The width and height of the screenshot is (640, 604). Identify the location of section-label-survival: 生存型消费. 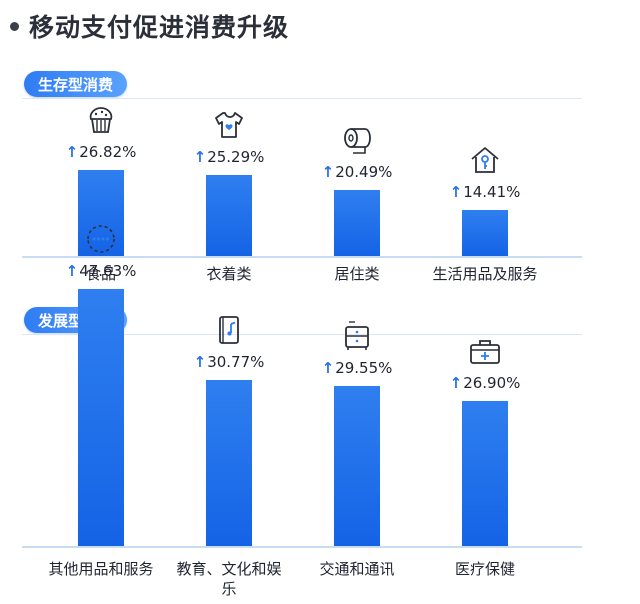
(76, 84).